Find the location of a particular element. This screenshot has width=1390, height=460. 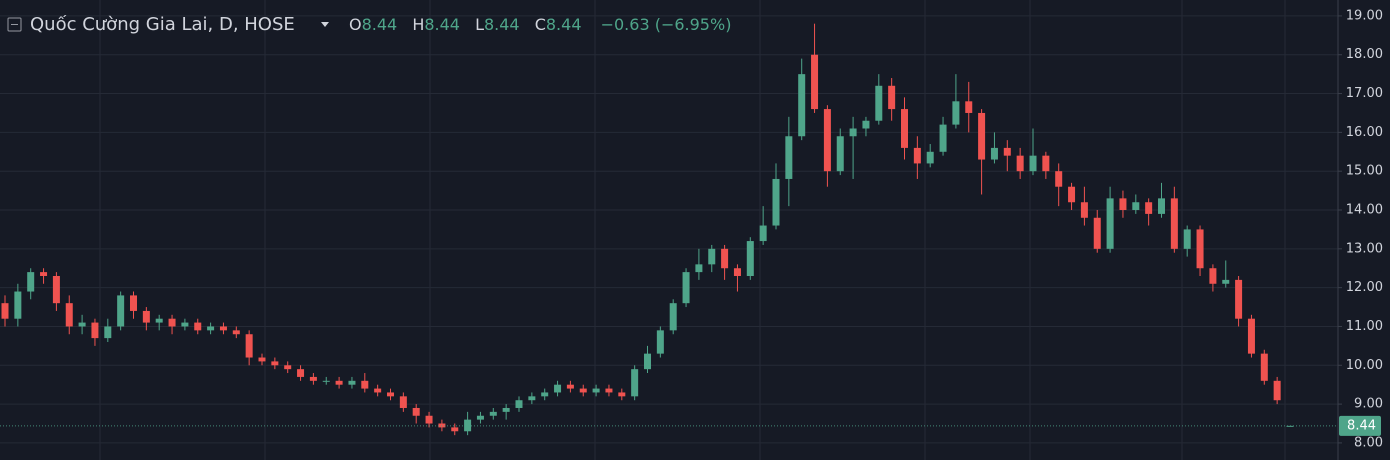

h-value: 8.44 is located at coordinates (442, 24).